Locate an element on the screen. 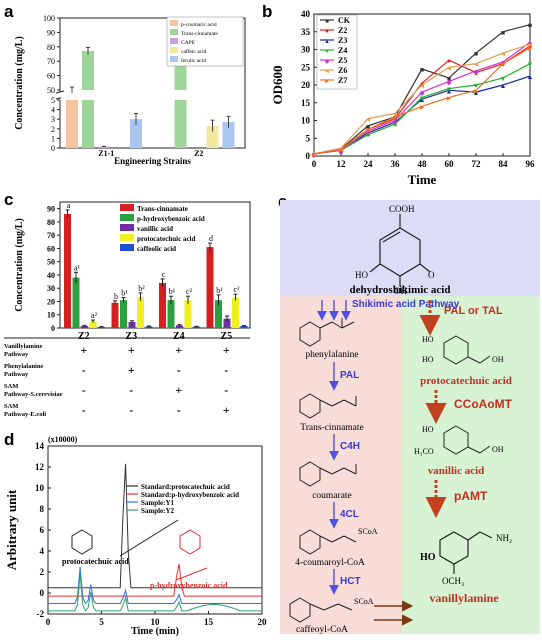 This screenshot has width=542, height=640. c-ytick-label: 70 is located at coordinates (51, 235).